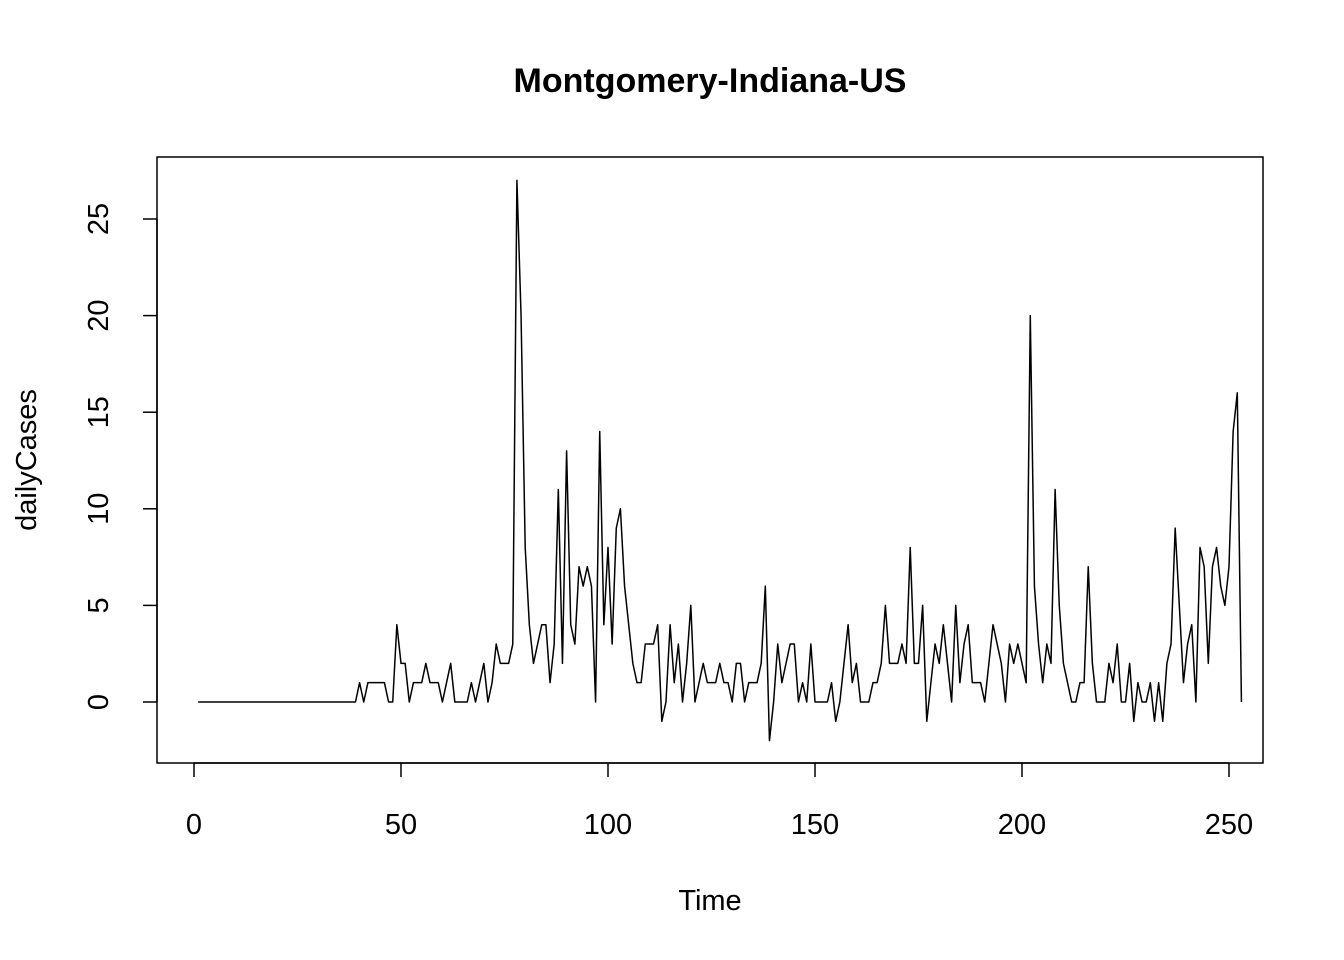 The height and width of the screenshot is (960, 1344). What do you see at coordinates (1229, 825) in the screenshot?
I see `x-tick-label: 250` at bounding box center [1229, 825].